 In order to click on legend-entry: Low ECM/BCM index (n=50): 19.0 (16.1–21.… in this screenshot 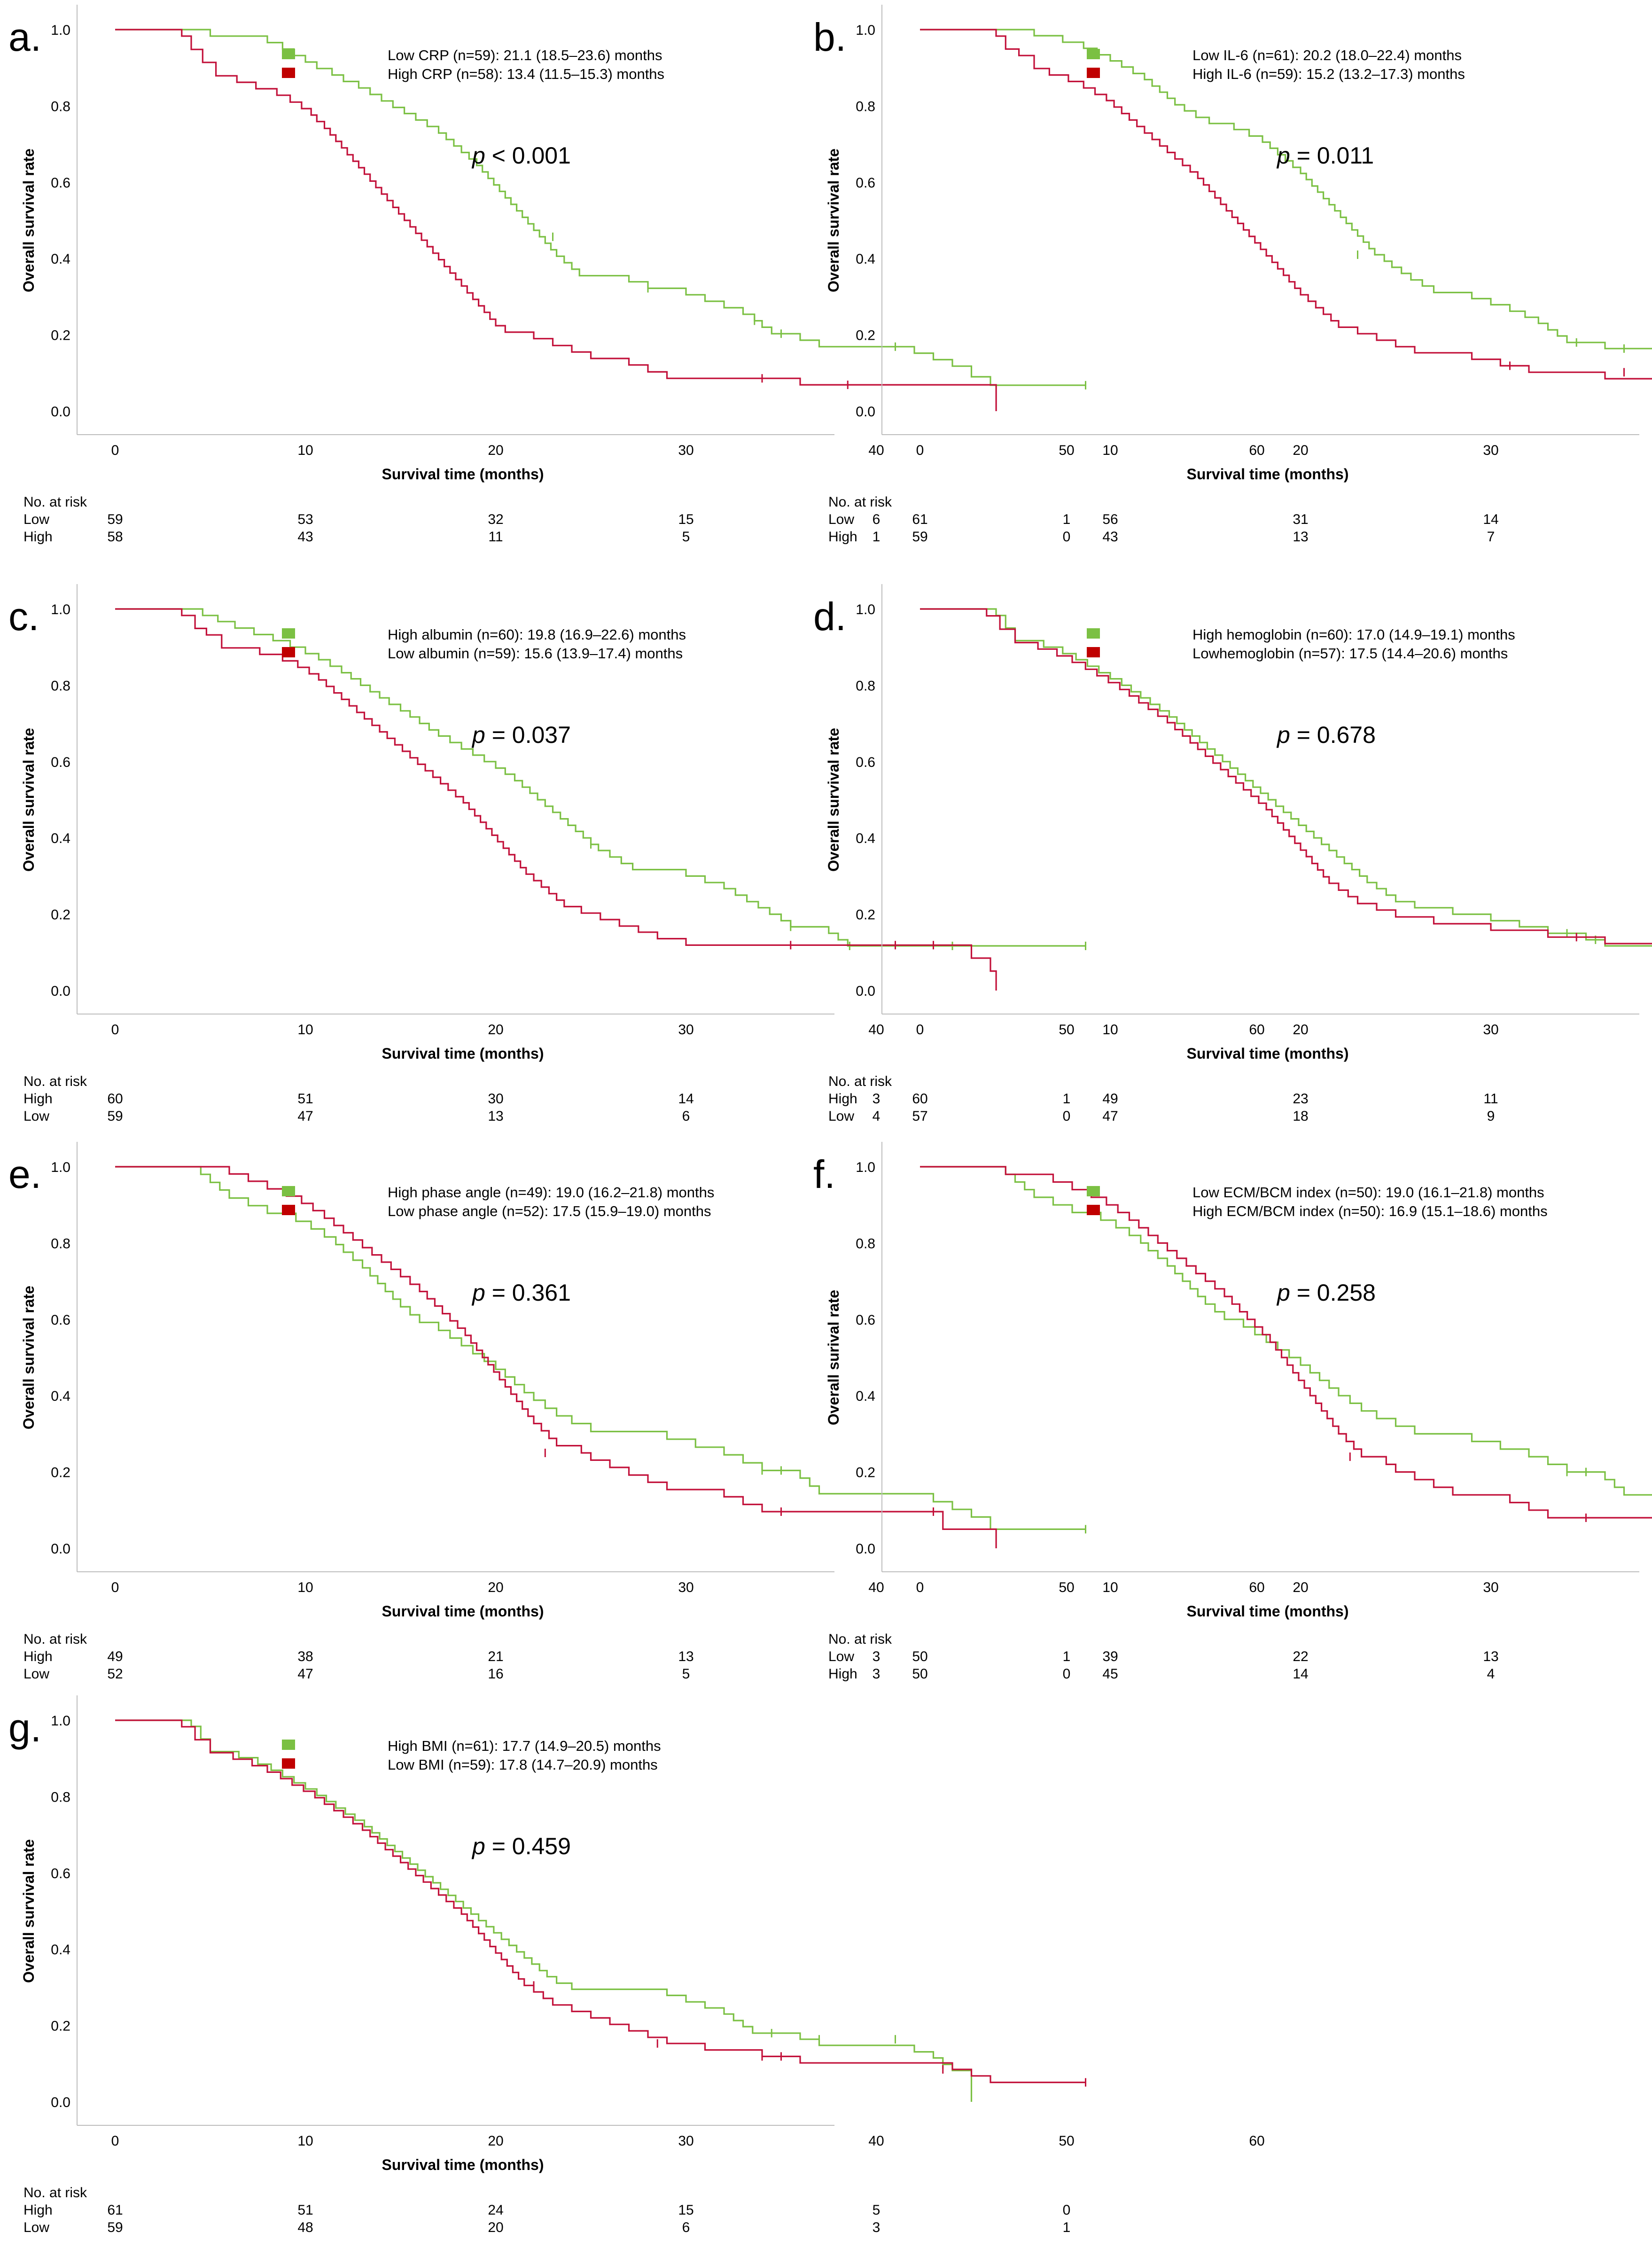, I will do `click(1368, 1192)`.